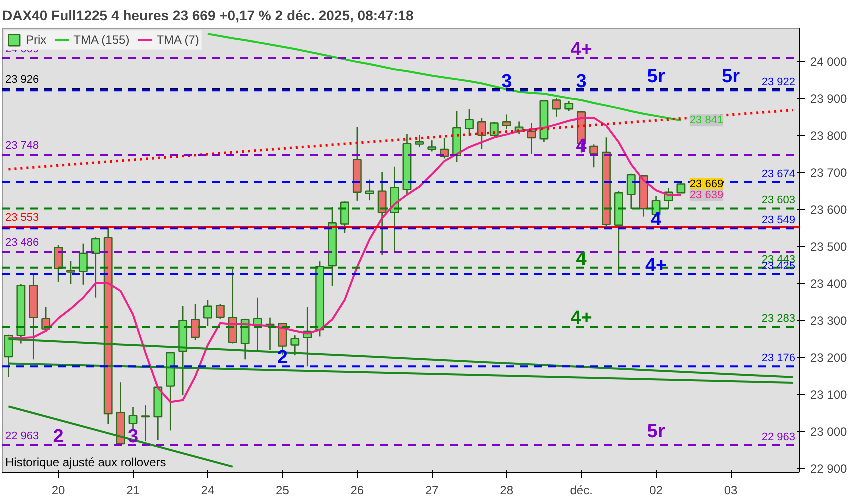 This screenshot has height=500, width=850. I want to click on annotation: 23 748, so click(23, 146).